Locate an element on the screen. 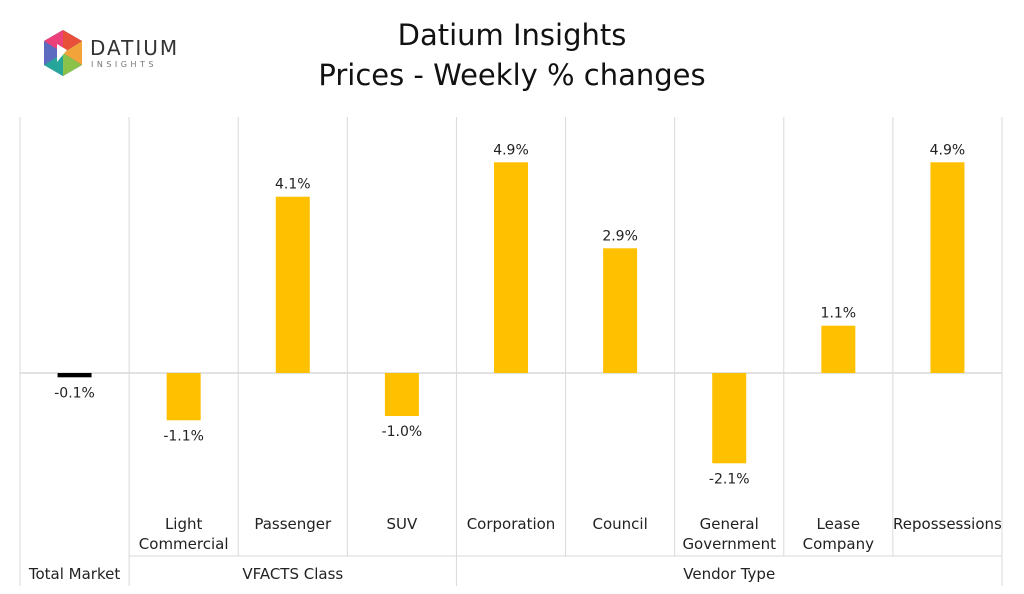 This screenshot has height=594, width=1024. data-label: 1.1% is located at coordinates (839, 314).